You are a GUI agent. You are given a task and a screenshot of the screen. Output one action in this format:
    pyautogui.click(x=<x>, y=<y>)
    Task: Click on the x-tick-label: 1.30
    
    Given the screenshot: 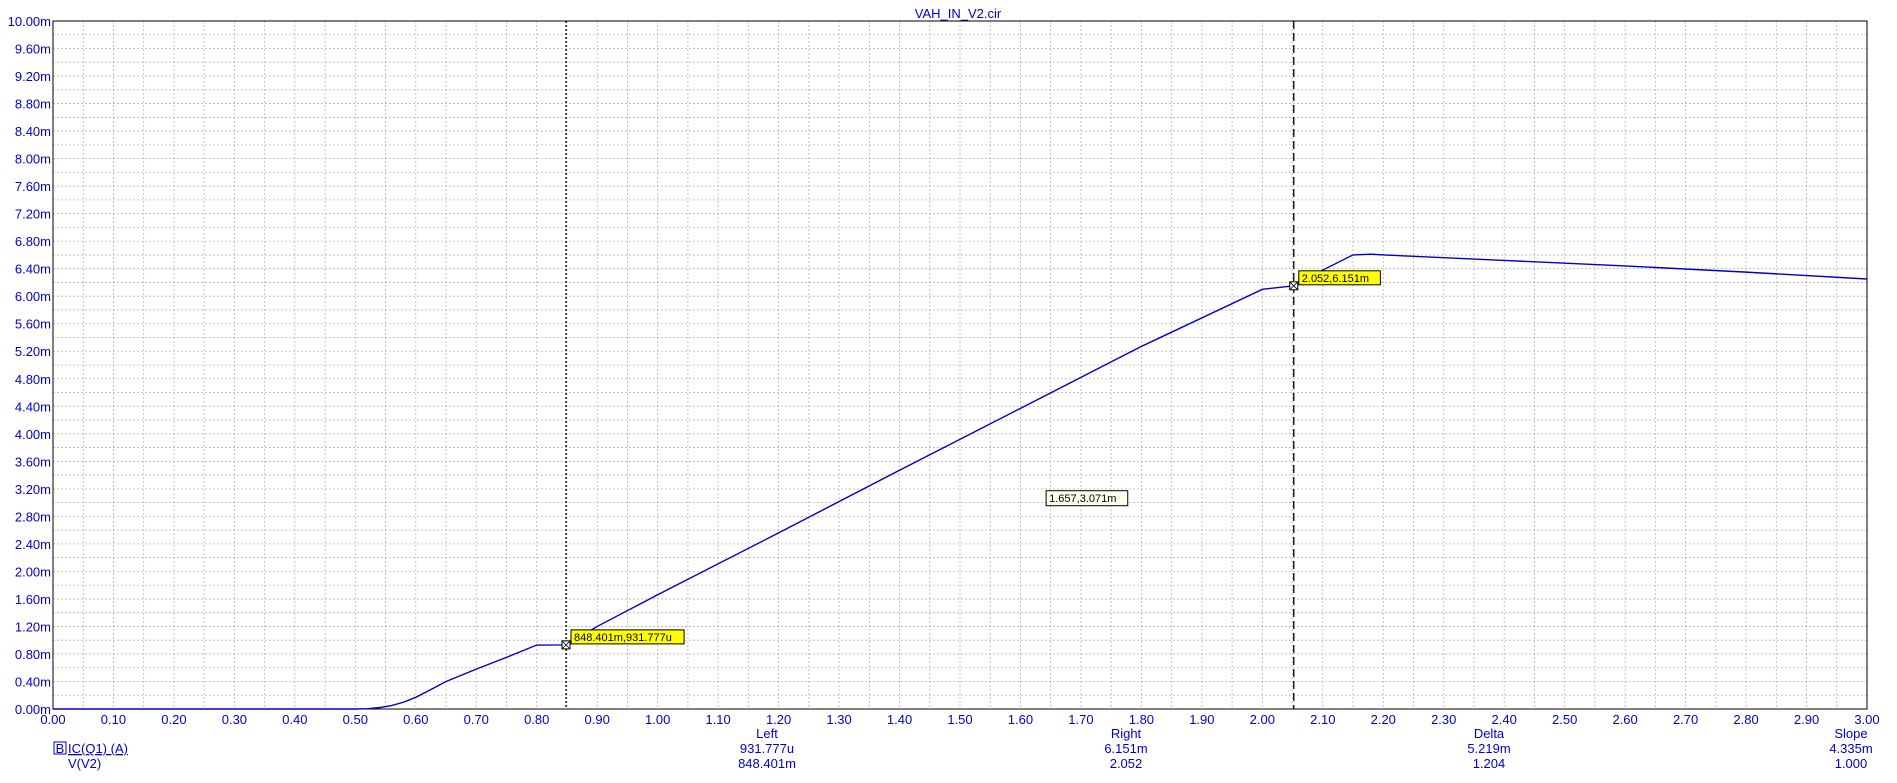 What is the action you would take?
    pyautogui.click(x=838, y=719)
    